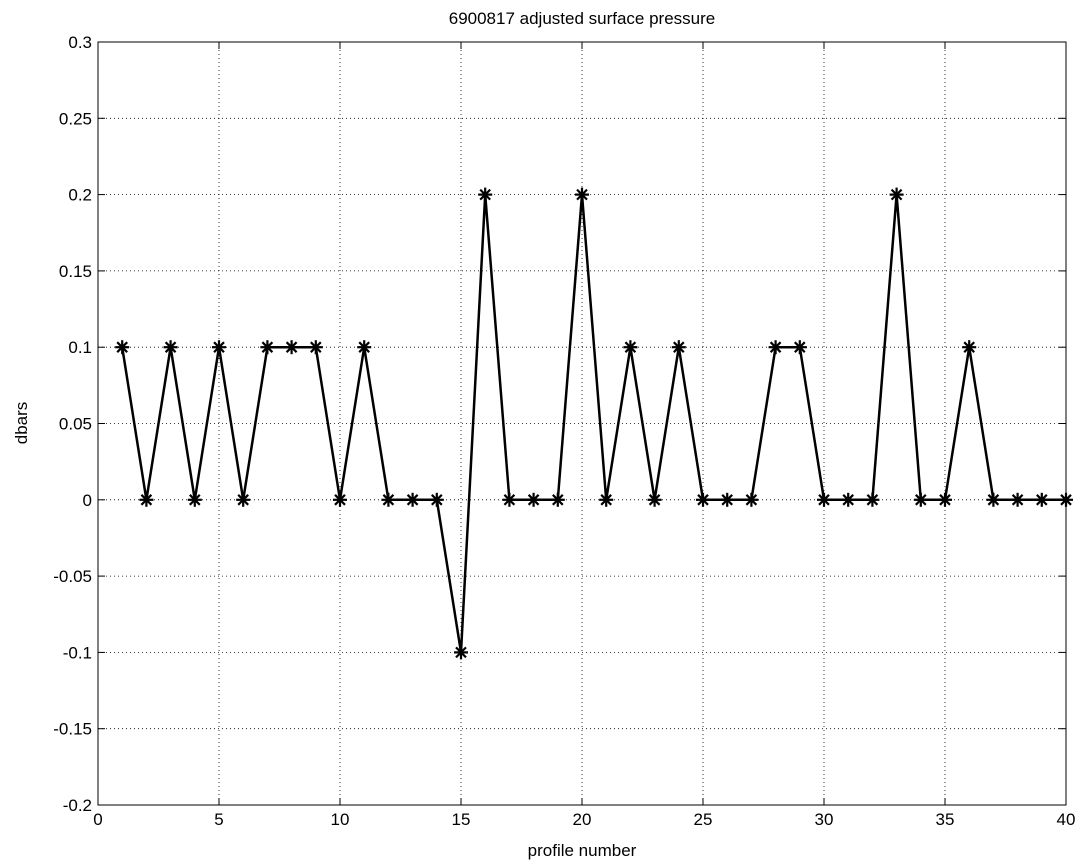 Image resolution: width=1083 pixels, height=868 pixels. What do you see at coordinates (582, 850) in the screenshot?
I see `x-axis-label: profile number` at bounding box center [582, 850].